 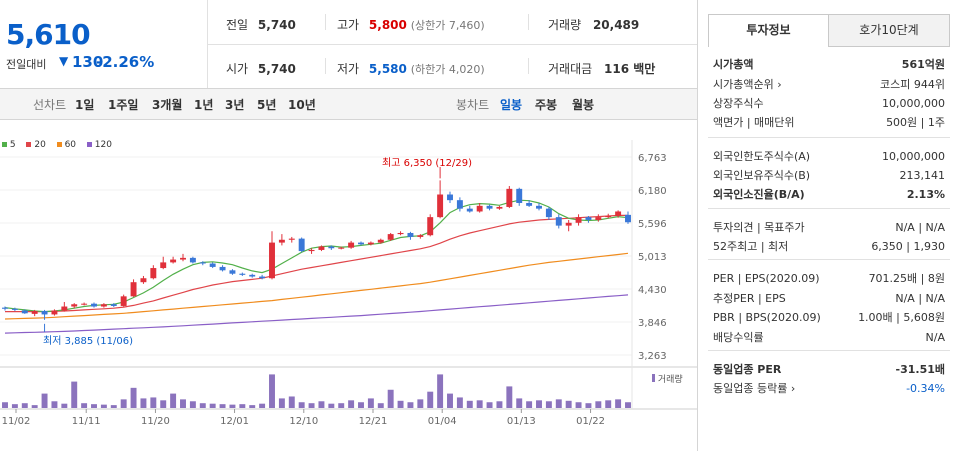 I want to click on high-label: 고가, so click(x=348, y=25).